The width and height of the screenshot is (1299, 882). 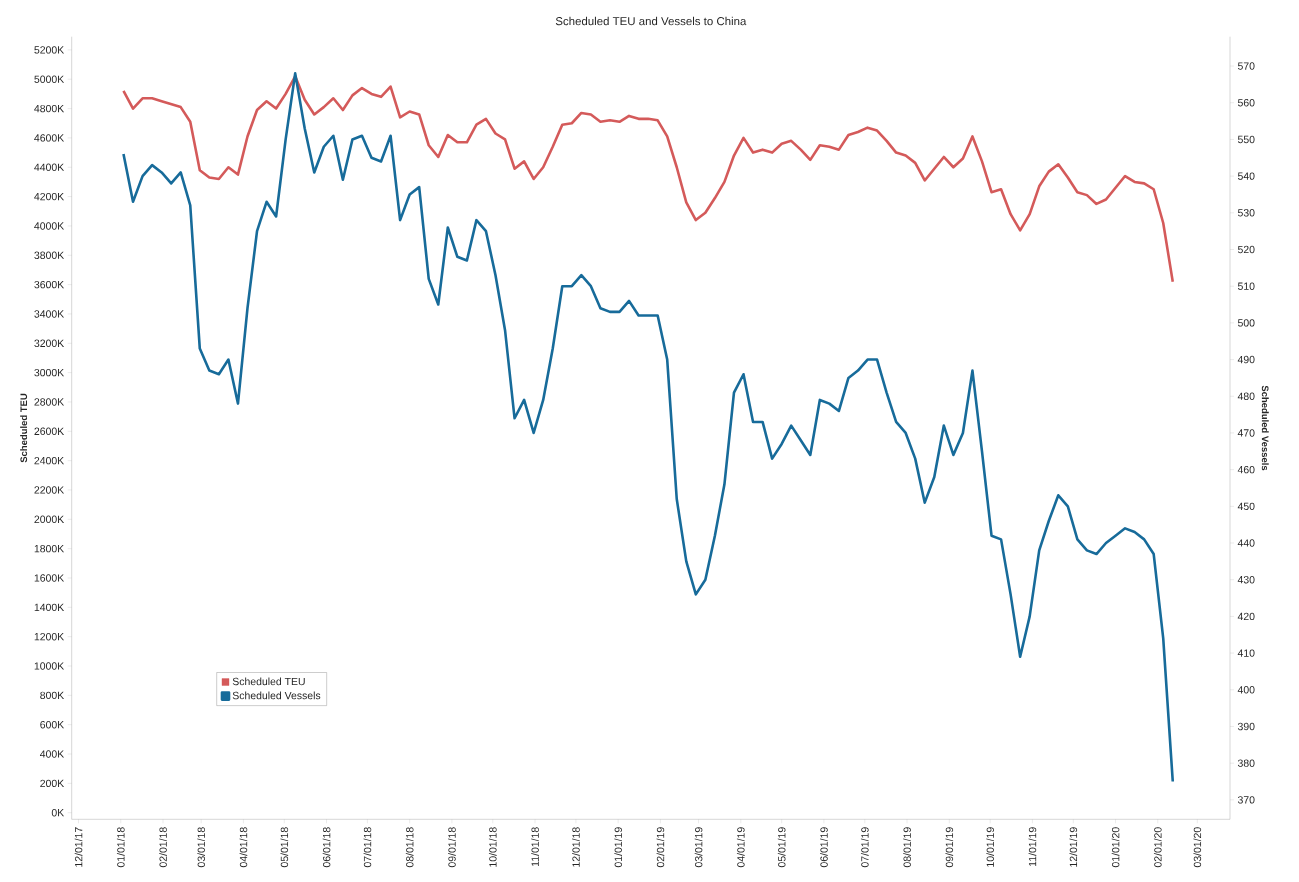 What do you see at coordinates (990, 847) in the screenshot?
I see `x-tick-label: 10/01/19` at bounding box center [990, 847].